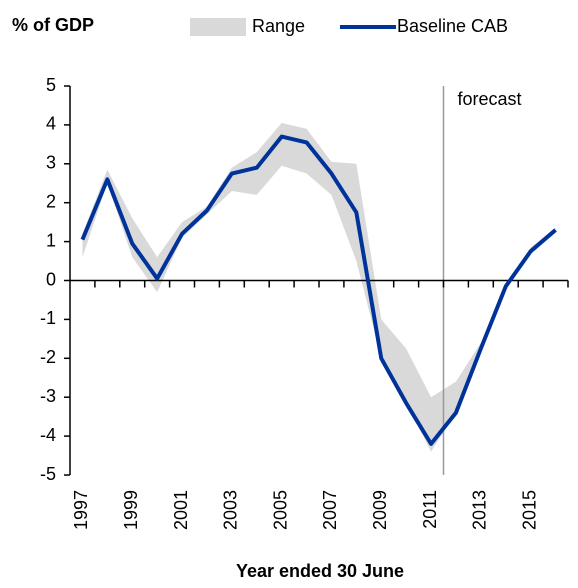 Image resolution: width=578 pixels, height=588 pixels. Describe the element at coordinates (452, 26) in the screenshot. I see `legend-label: Baseline CAB` at that location.